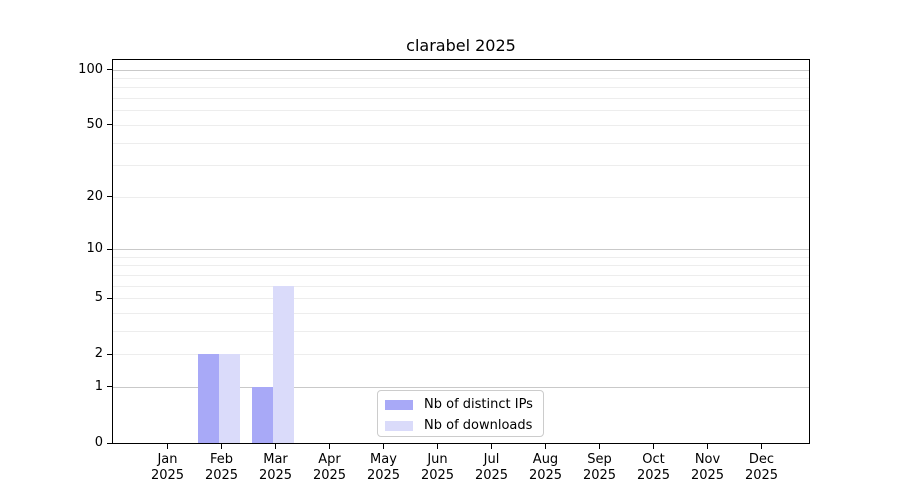  I want to click on x-tick-label: May 2025, so click(383, 467).